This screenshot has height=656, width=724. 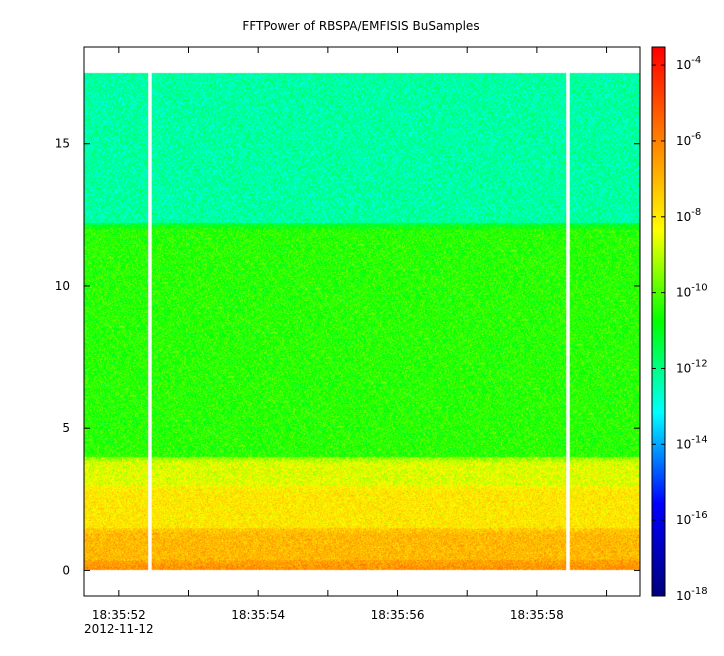 I want to click on y-tick-label: 15, so click(x=62, y=144).